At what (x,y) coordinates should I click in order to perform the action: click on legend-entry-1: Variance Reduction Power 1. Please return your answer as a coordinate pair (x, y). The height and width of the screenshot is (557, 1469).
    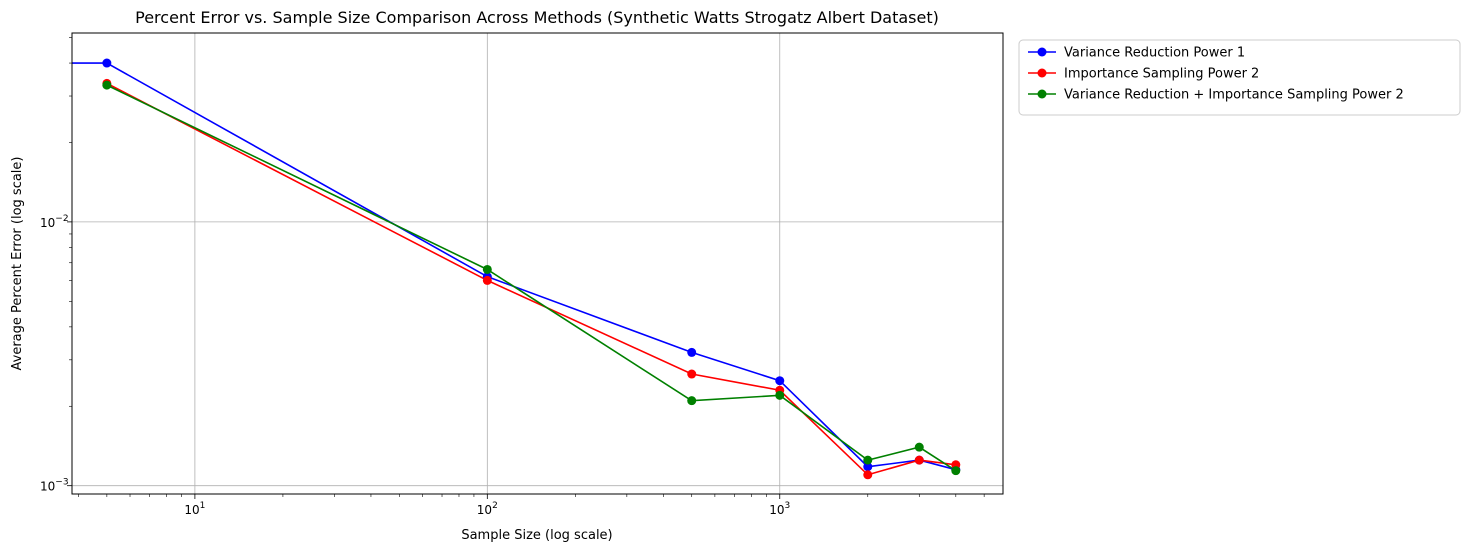
    Looking at the image, I should click on (1136, 53).